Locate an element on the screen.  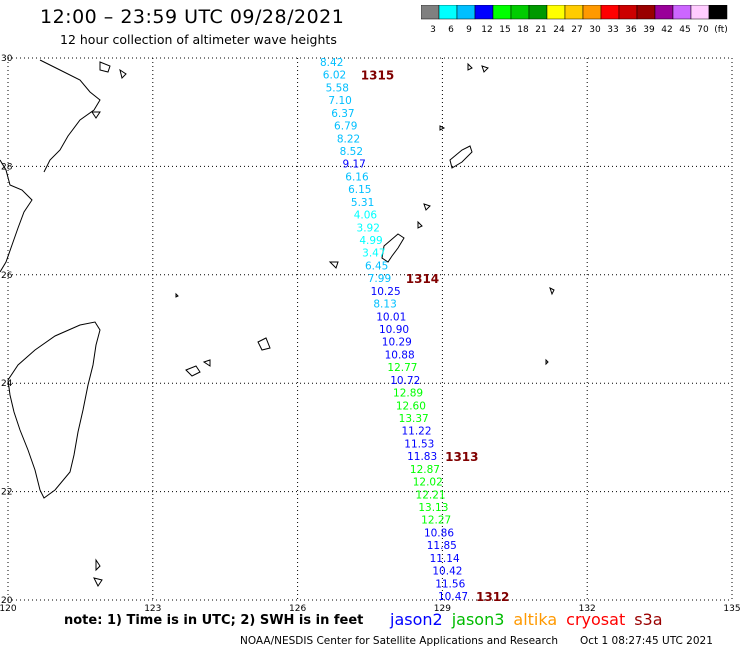
time-mark: 1313 is located at coordinates (461, 457).